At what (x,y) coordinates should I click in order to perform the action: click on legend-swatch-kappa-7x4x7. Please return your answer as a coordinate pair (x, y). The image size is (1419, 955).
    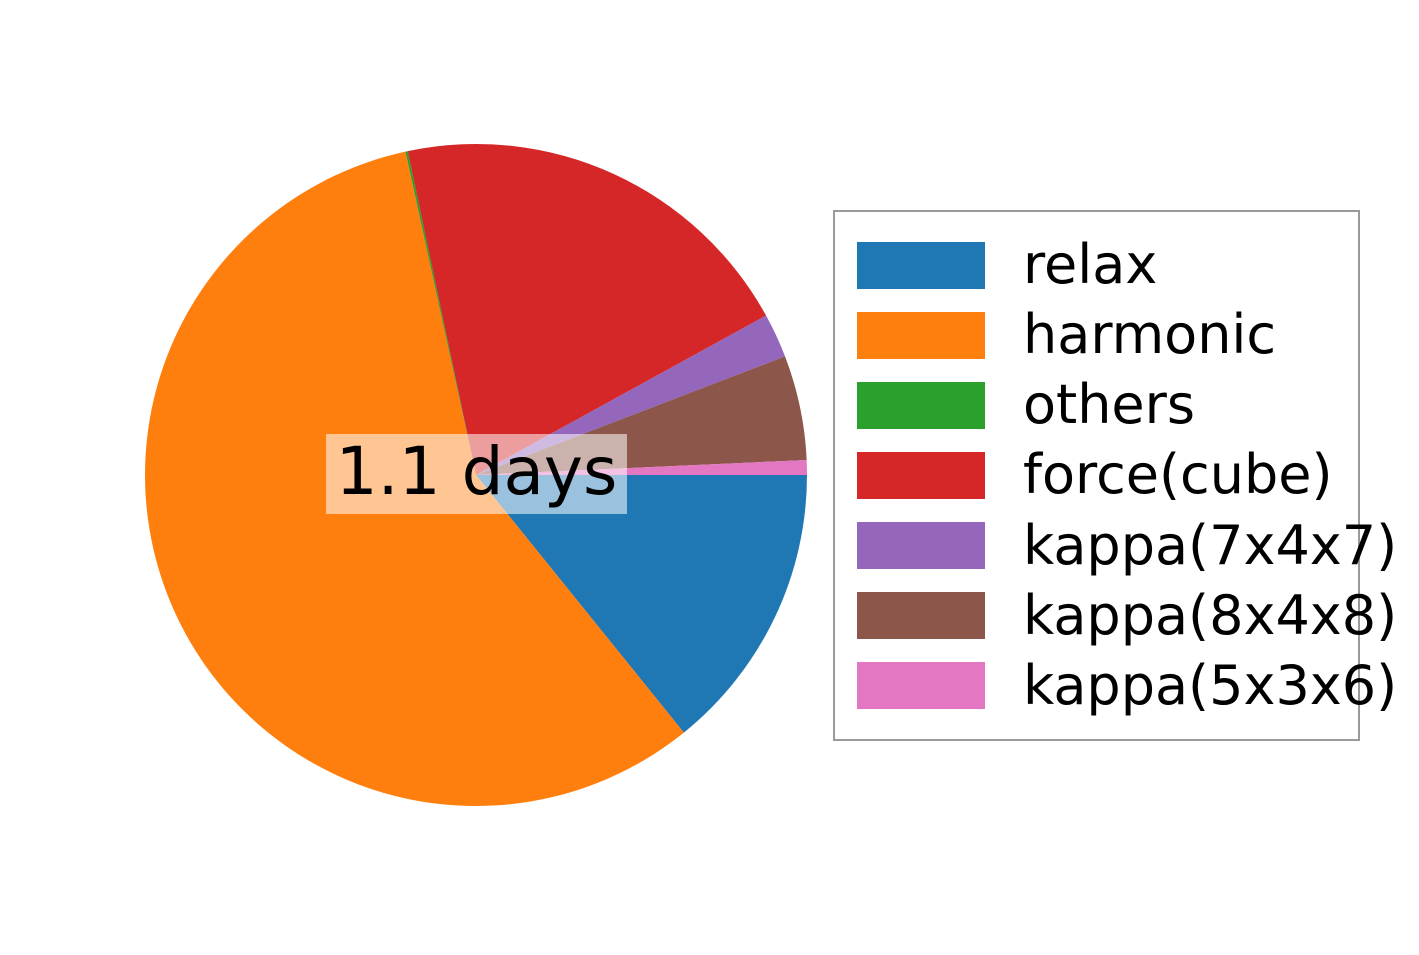
    Looking at the image, I should click on (921, 546).